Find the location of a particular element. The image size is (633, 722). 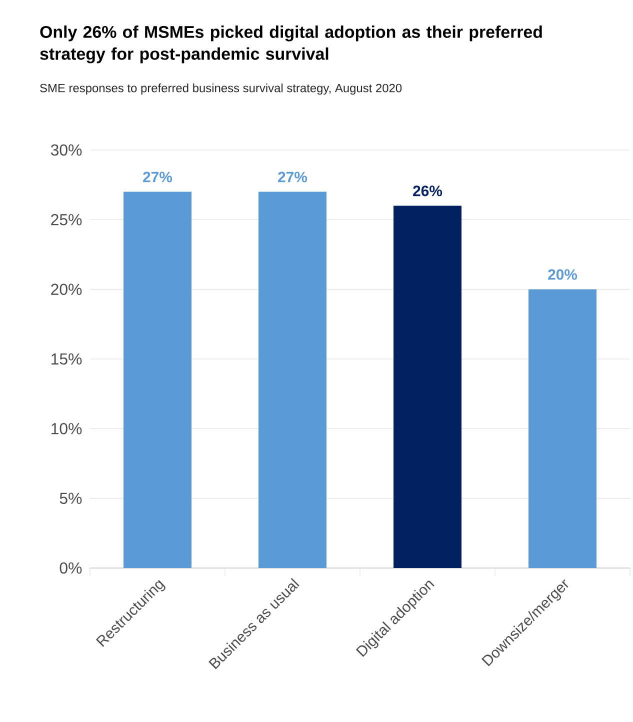

y-tick-label: 10% is located at coordinates (67, 428).